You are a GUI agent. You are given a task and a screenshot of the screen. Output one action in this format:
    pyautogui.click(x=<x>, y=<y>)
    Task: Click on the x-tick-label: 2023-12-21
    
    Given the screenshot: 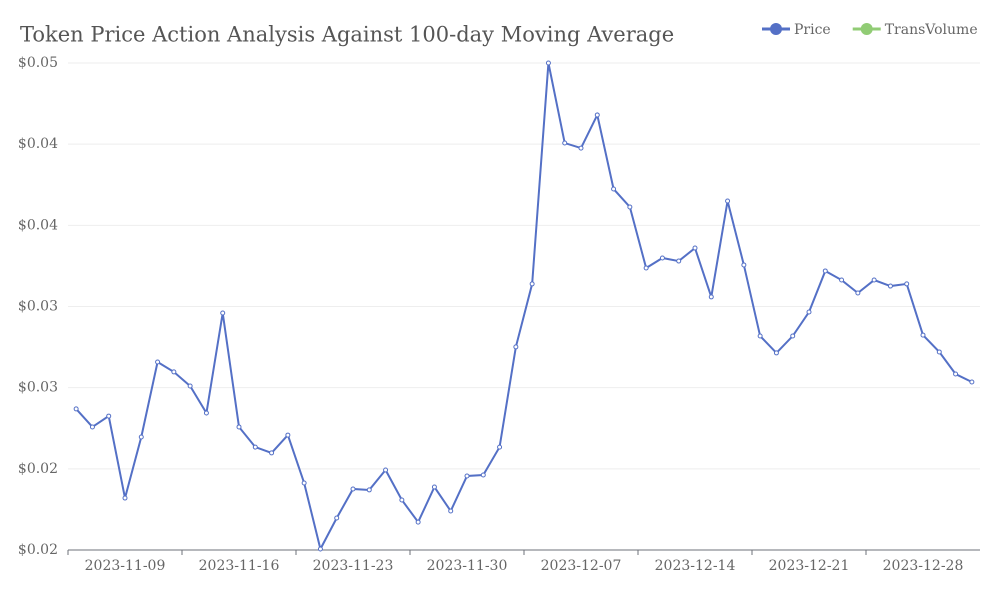 What is the action you would take?
    pyautogui.click(x=809, y=566)
    